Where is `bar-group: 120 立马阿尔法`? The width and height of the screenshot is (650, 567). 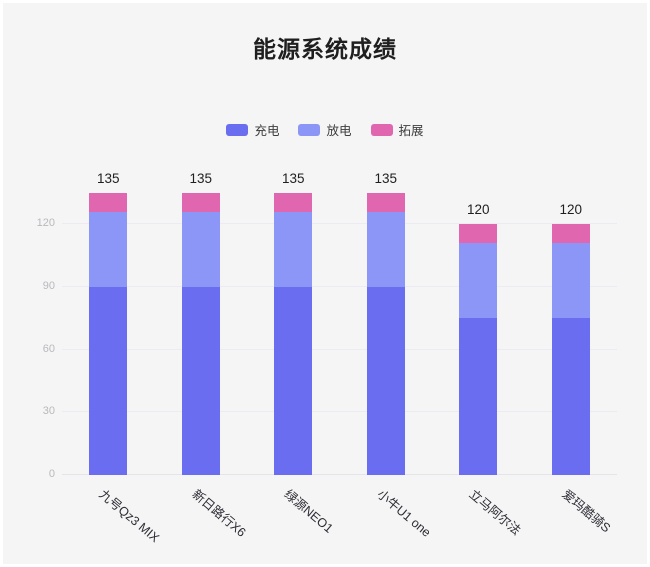
bar-group: 120 立马阿尔法 is located at coordinates (491, 370).